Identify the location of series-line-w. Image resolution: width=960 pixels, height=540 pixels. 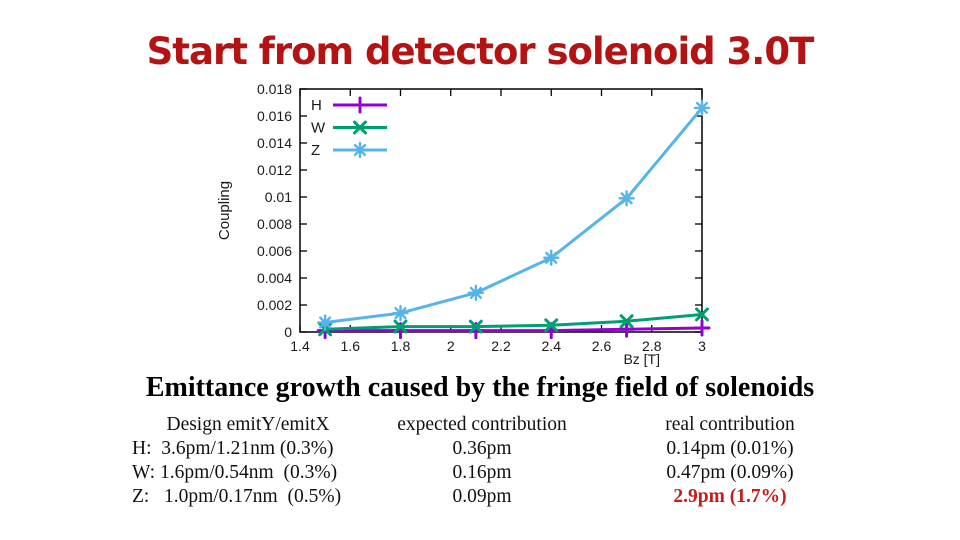
(514, 321).